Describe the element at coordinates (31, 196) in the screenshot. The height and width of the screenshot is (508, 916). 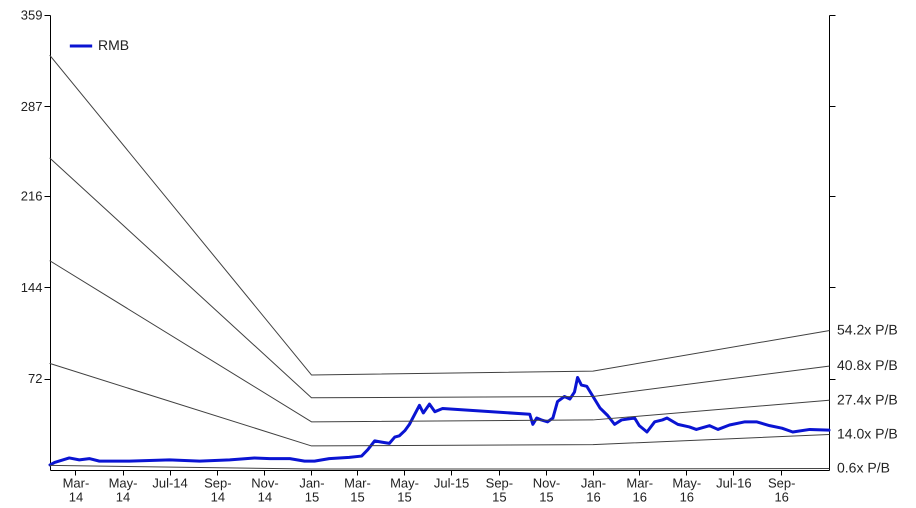
I see `y-tick-label: 216` at that location.